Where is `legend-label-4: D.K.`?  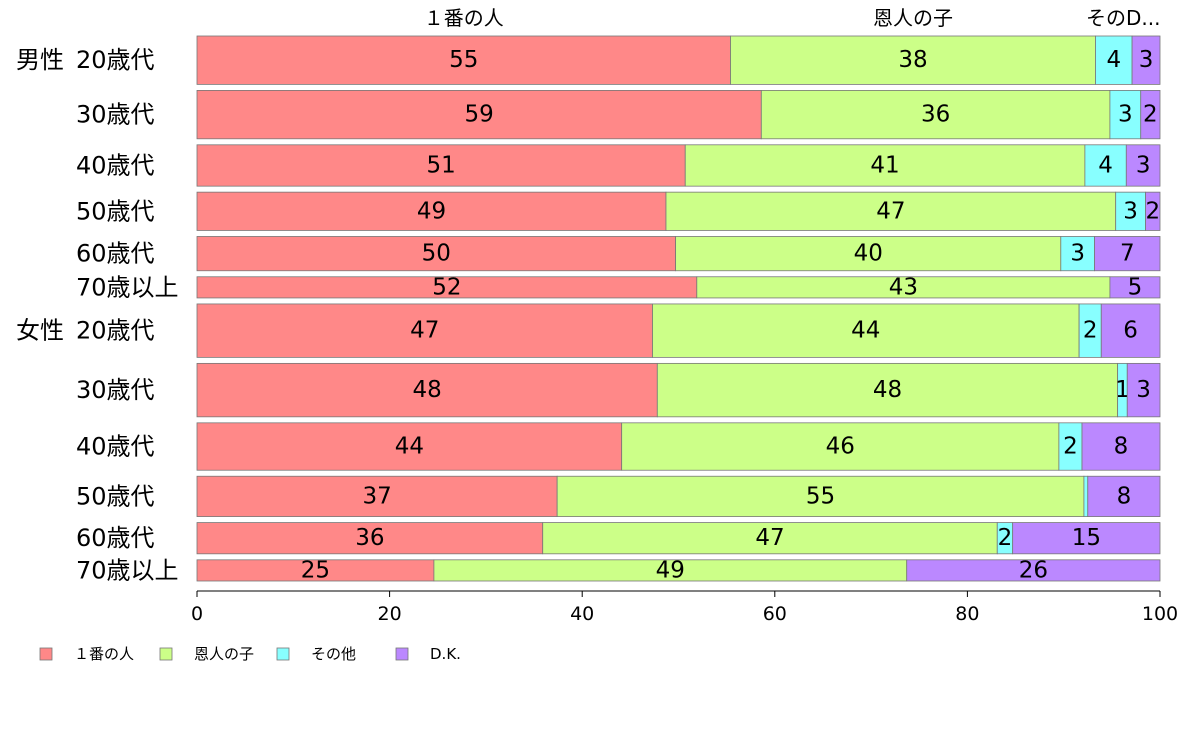
legend-label-4: D.K. is located at coordinates (445, 654).